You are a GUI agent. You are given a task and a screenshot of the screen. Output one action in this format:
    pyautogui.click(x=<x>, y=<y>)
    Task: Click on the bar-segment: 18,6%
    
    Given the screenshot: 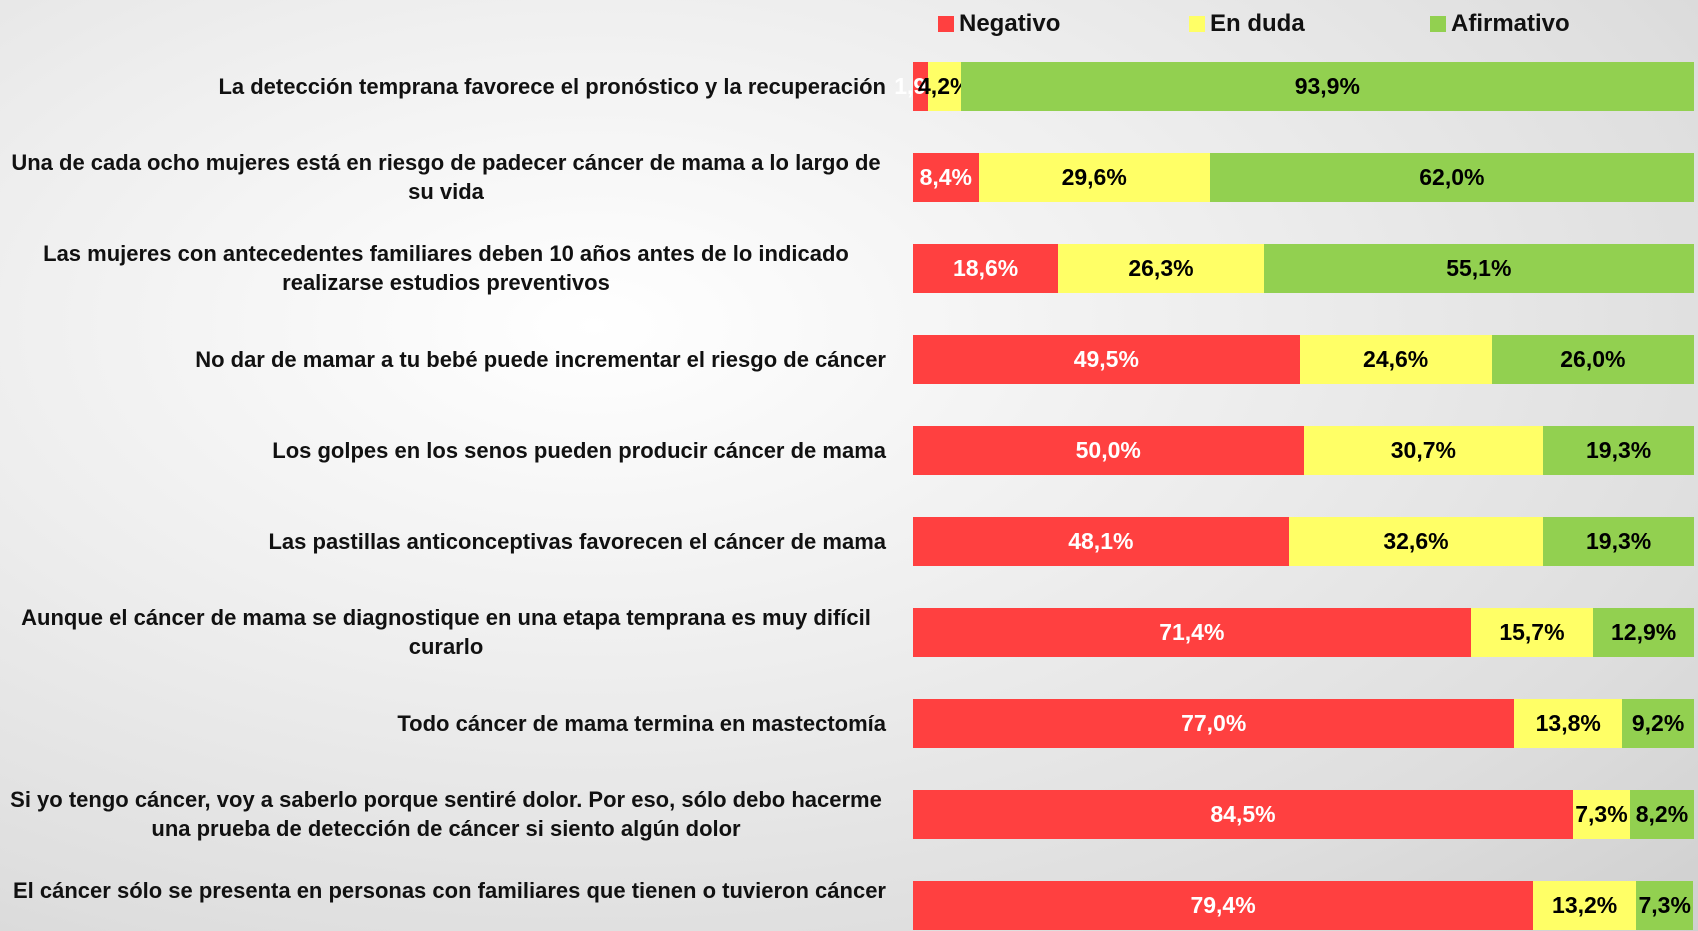 What is the action you would take?
    pyautogui.click(x=986, y=268)
    